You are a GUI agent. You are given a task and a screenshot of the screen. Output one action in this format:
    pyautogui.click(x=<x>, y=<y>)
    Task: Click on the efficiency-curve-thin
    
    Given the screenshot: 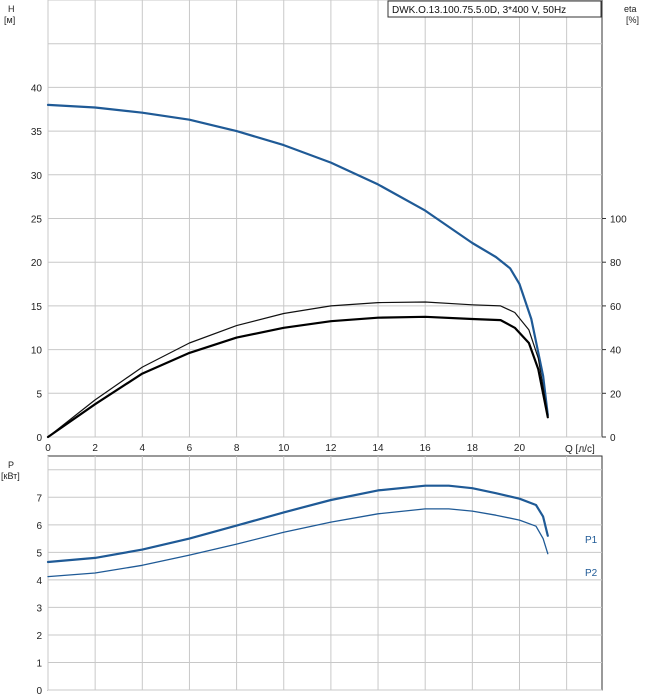 What is the action you would take?
    pyautogui.click(x=298, y=369)
    